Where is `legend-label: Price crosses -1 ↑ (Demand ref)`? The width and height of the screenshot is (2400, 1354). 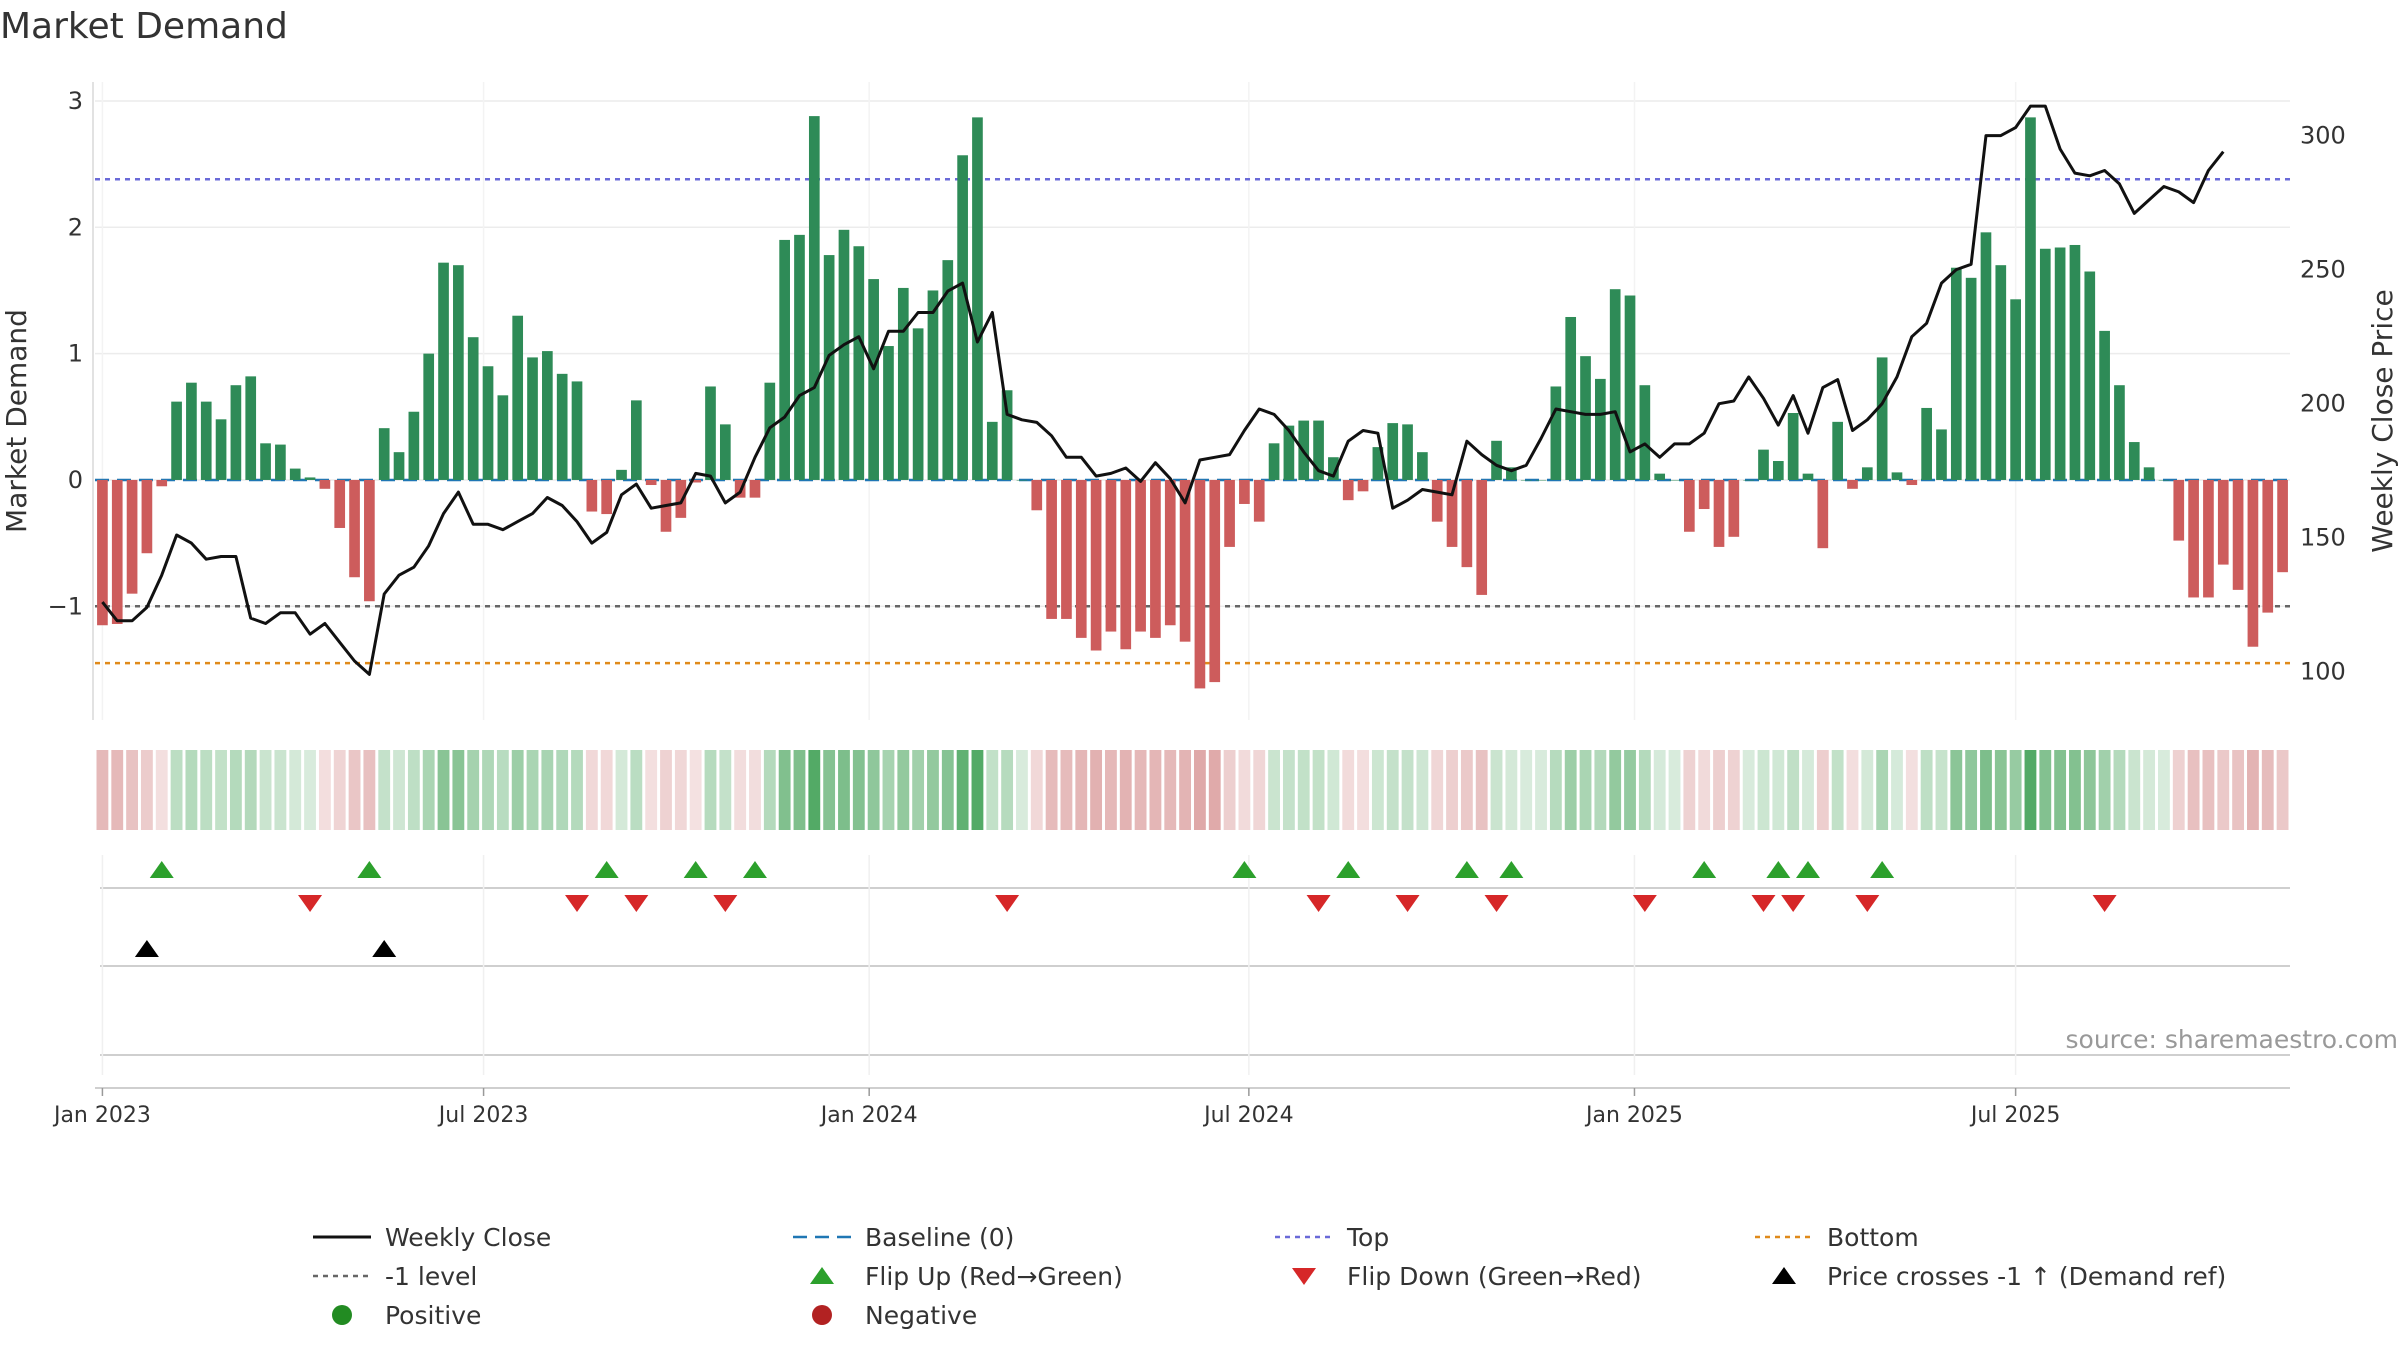 legend-label: Price crosses -1 ↑ (Demand ref) is located at coordinates (2026, 1276).